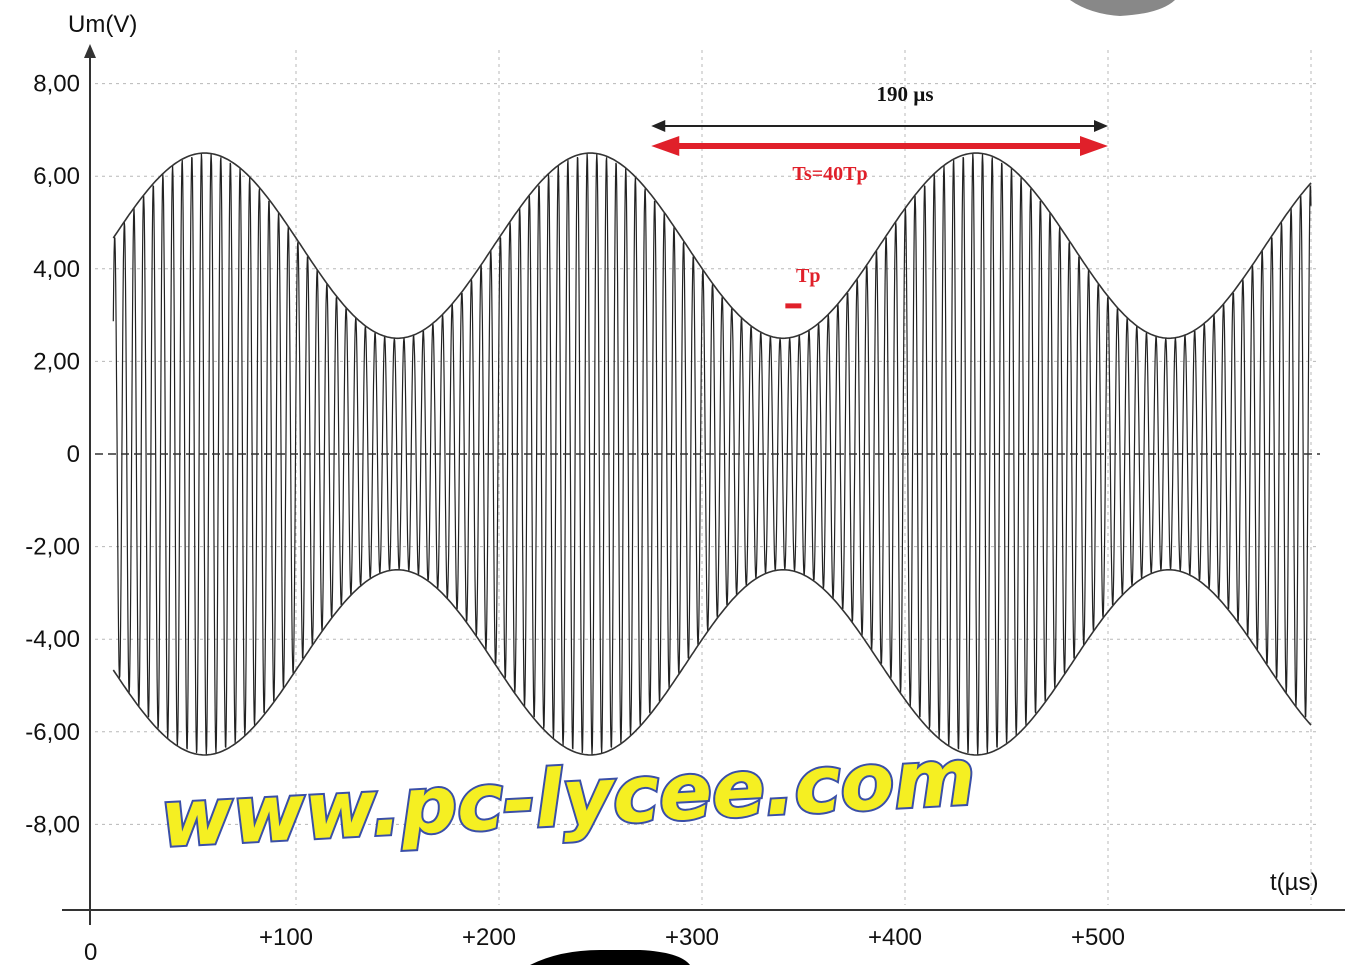 The height and width of the screenshot is (965, 1347). What do you see at coordinates (658, 126) in the screenshot?
I see `period-arrow-head-left` at bounding box center [658, 126].